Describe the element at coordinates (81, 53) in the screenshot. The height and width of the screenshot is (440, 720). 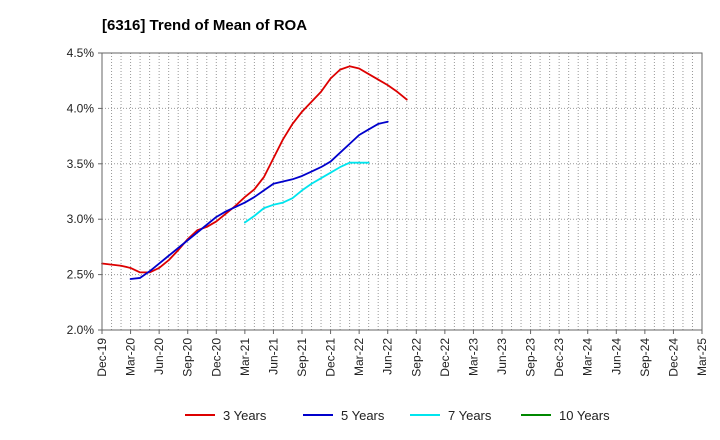
I see `y-tick-label: 4.5%` at that location.